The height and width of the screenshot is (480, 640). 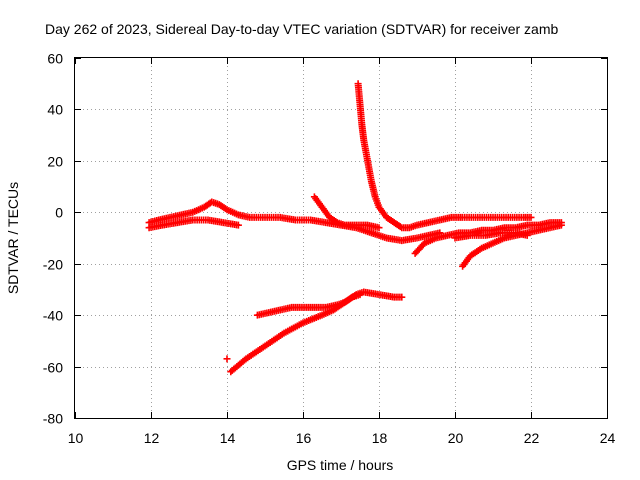 What do you see at coordinates (294, 221) in the screenshot?
I see `series-arc-upper-main` at bounding box center [294, 221].